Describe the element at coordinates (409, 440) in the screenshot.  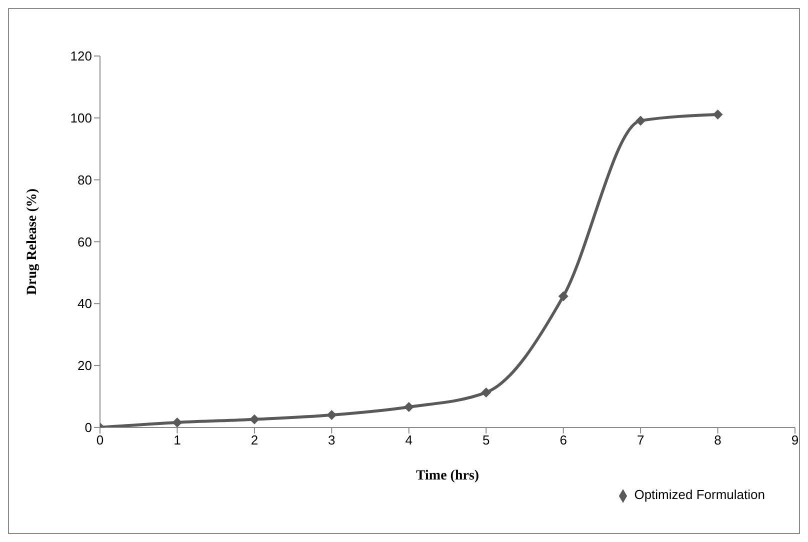
I see `x-tick-label: 4` at that location.